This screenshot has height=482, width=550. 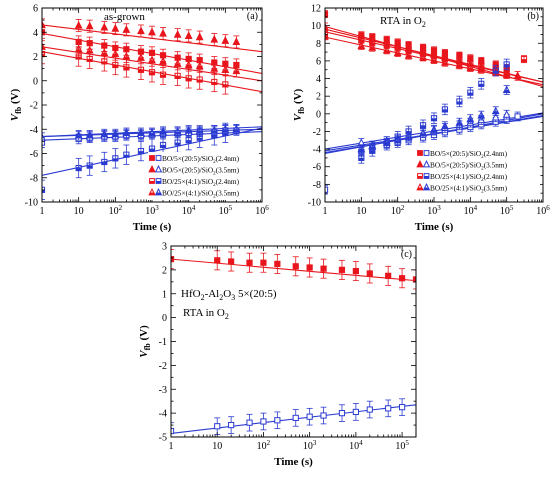 I want to click on x-axis-title: Time (s), so click(x=152, y=227).